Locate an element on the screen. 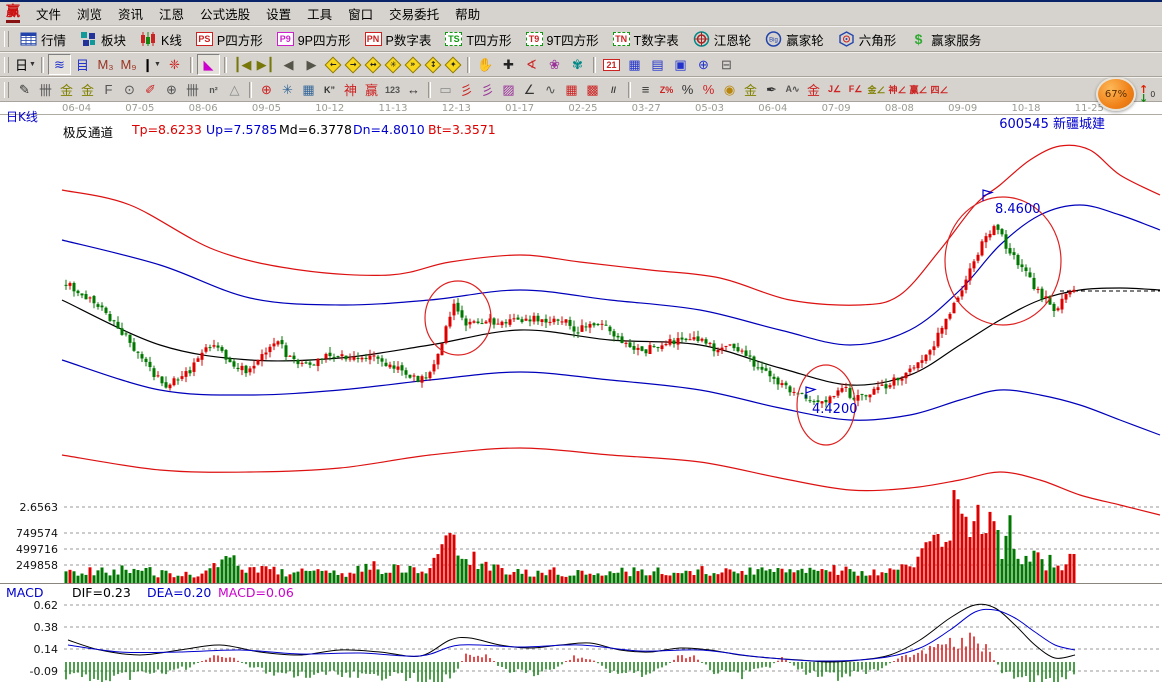 This screenshot has height=682, width=1162. menu-item-0: 文件 is located at coordinates (49, 14).